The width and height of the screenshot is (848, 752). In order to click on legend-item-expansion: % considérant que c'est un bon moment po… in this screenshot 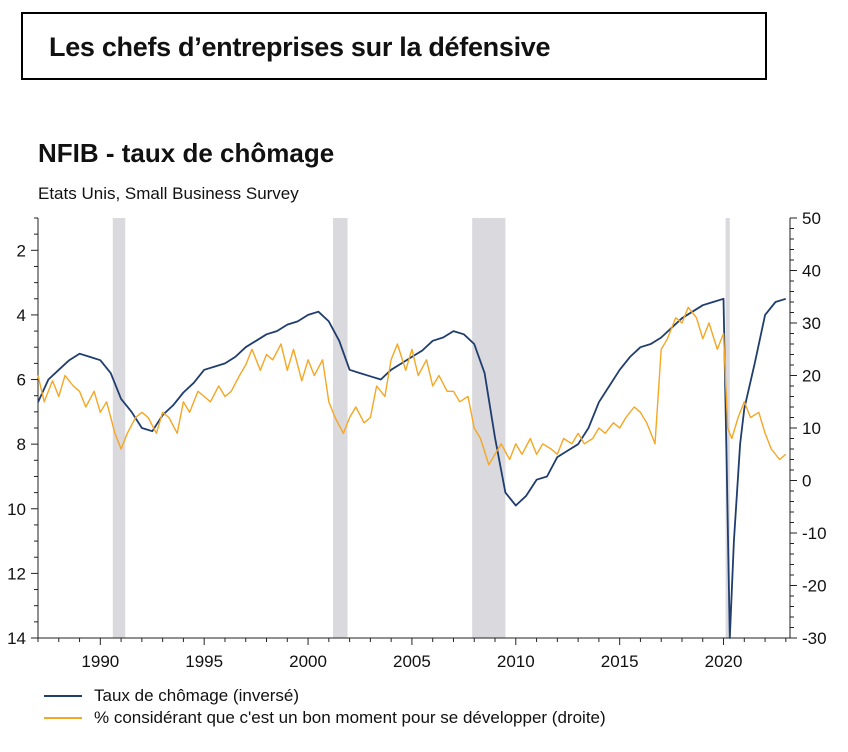, I will do `click(325, 718)`.